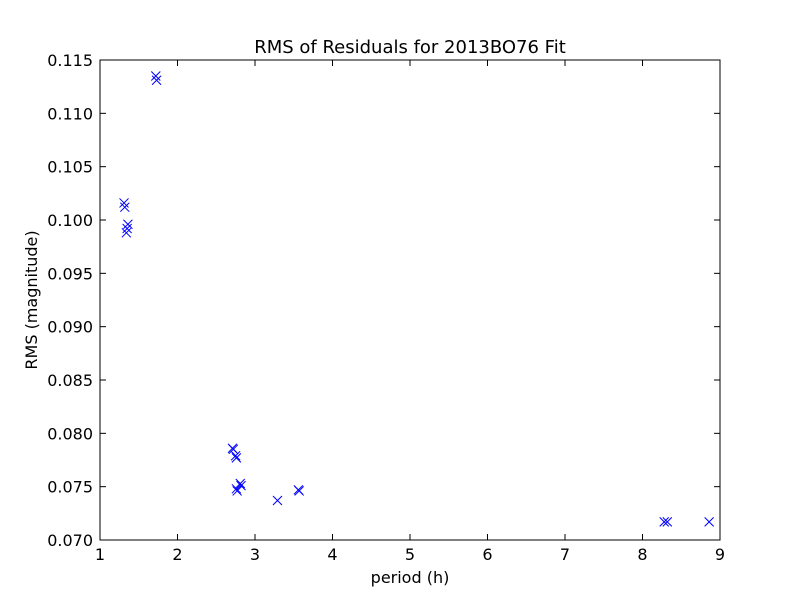 The image size is (800, 600). Describe the element at coordinates (383, 487) in the screenshot. I see `y-tick: 0.075` at that location.